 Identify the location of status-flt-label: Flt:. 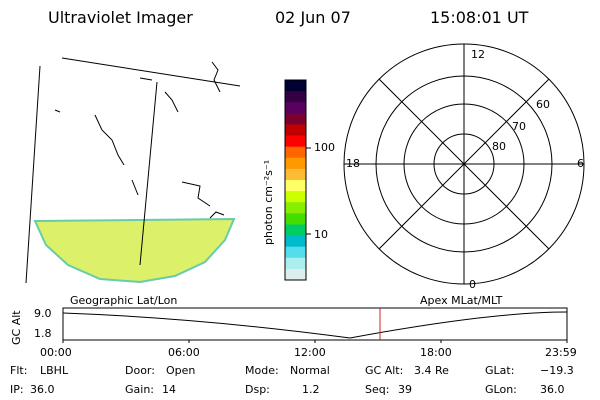
(19, 370).